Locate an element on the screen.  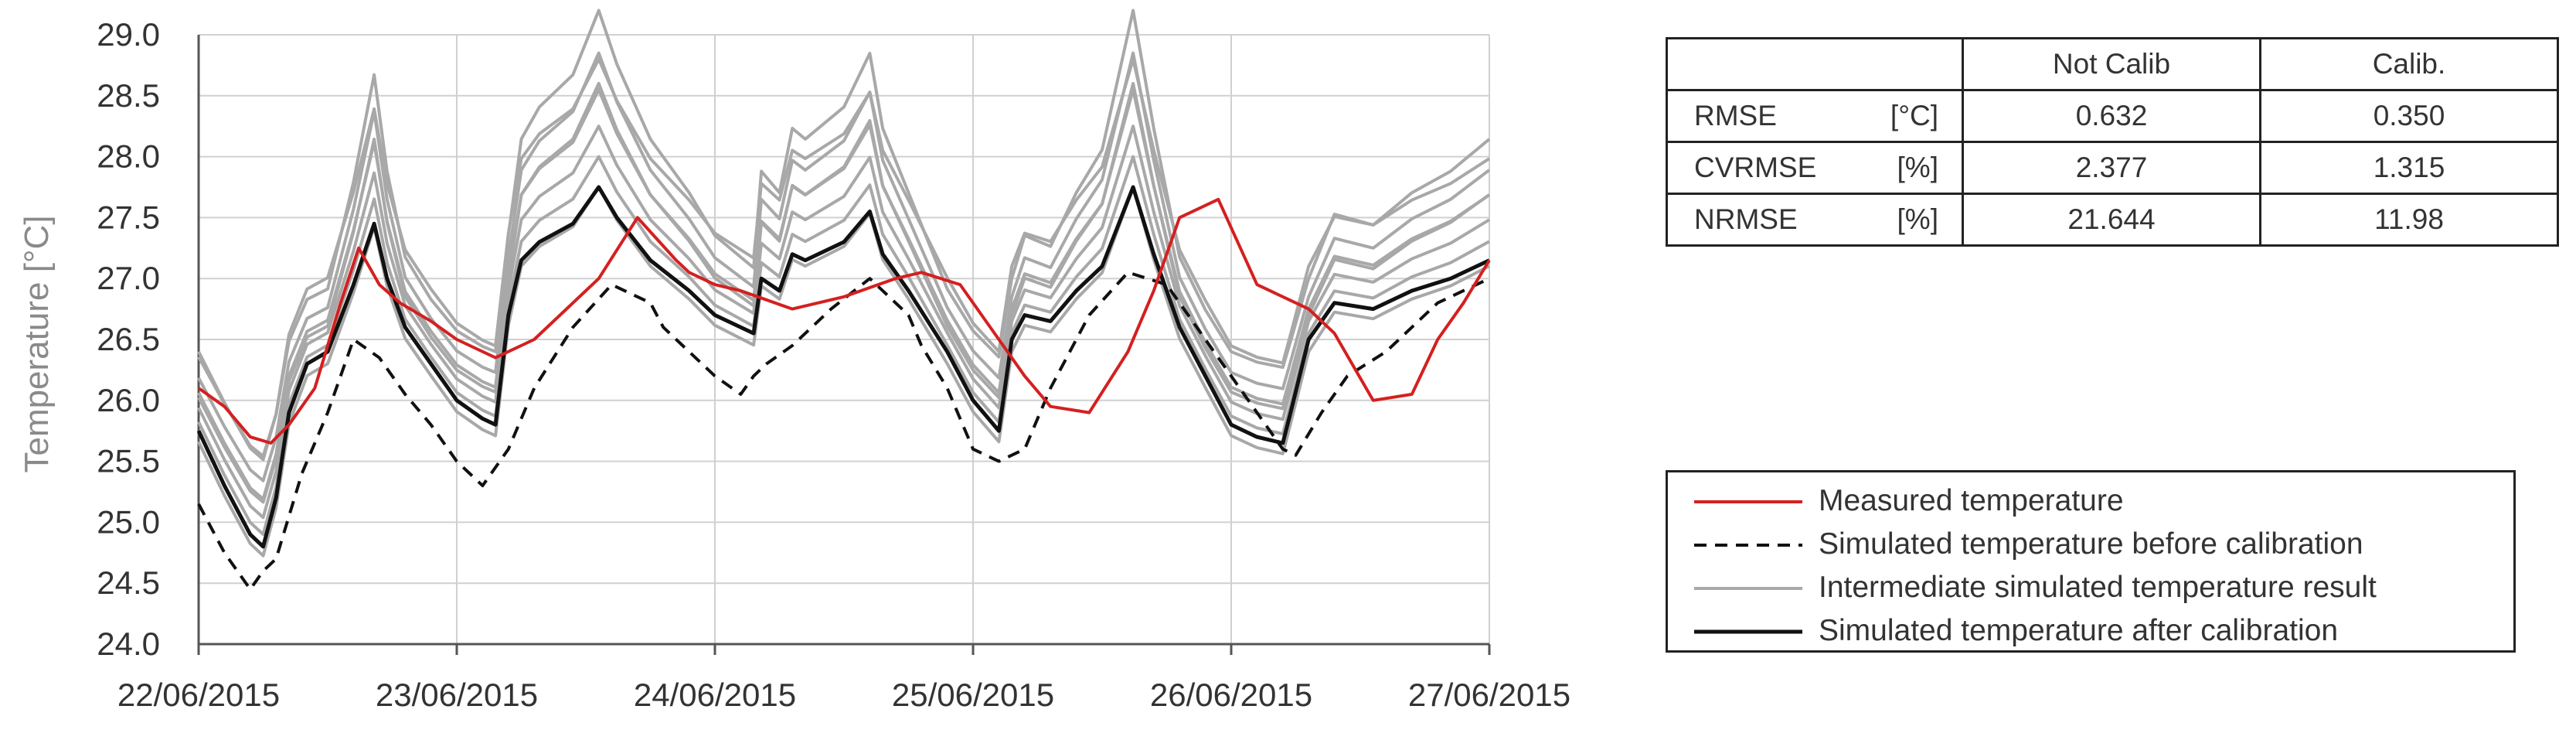
y-tick-label: 24.5 is located at coordinates (128, 582).